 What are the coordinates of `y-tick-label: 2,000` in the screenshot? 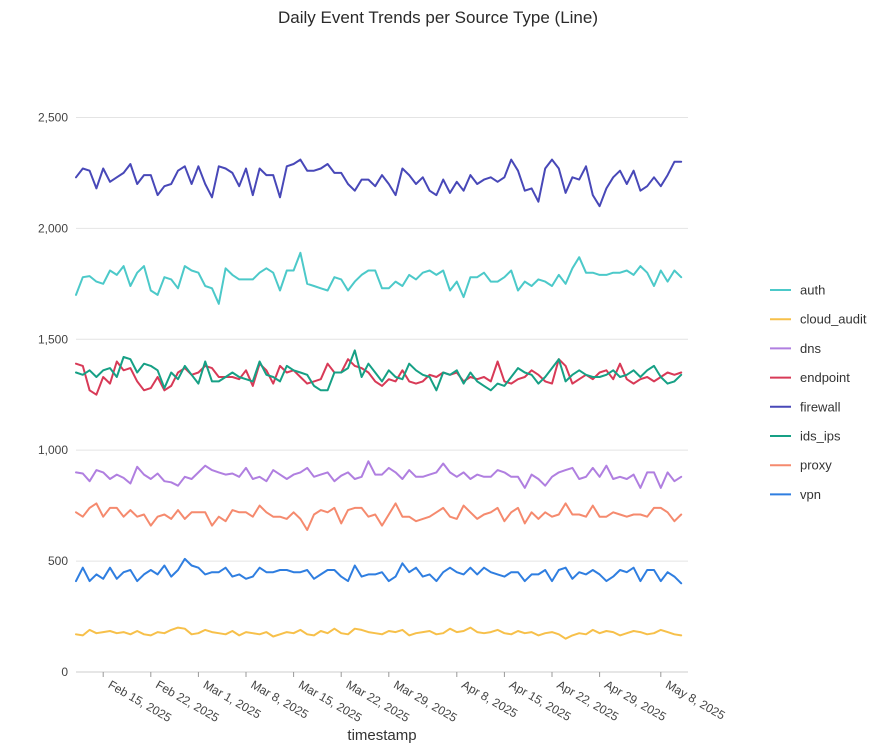 It's located at (53, 228).